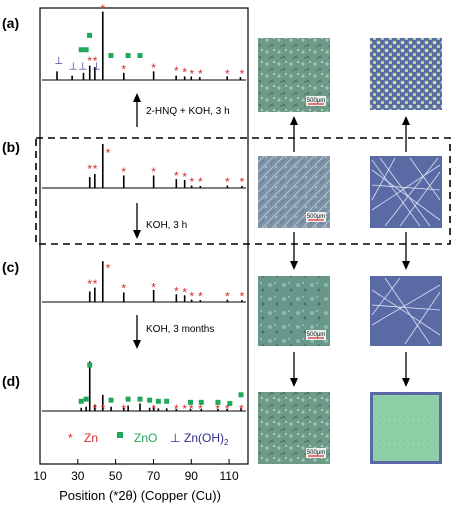 The height and width of the screenshot is (520, 474). I want to click on zn-marker-c-4: *, so click(153, 288).